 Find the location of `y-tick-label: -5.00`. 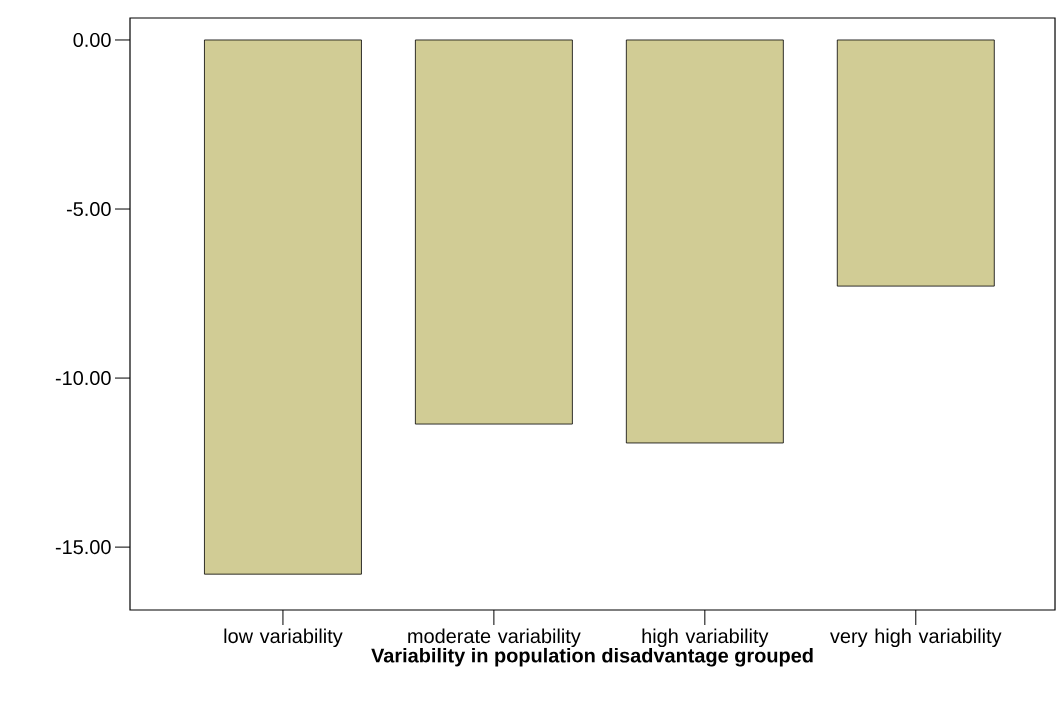

y-tick-label: -5.00 is located at coordinates (88, 209).